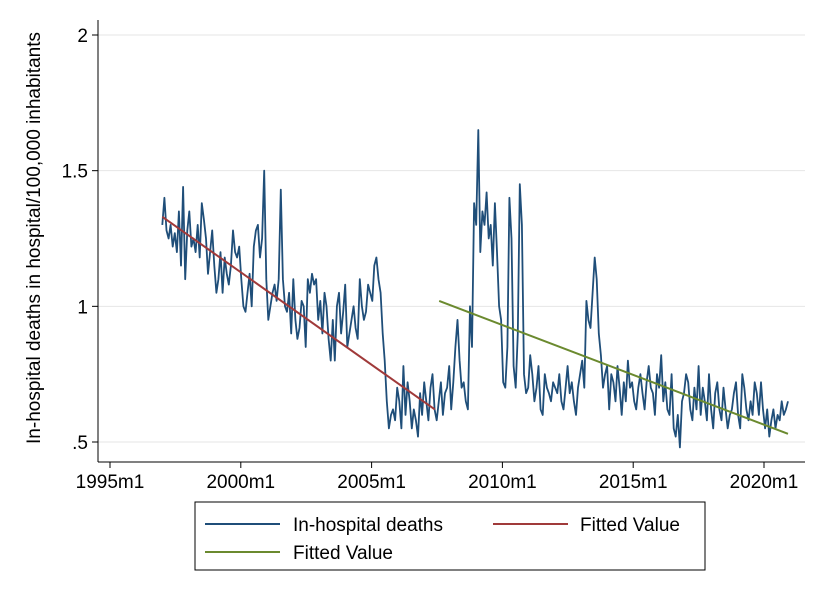 The height and width of the screenshot is (599, 825). What do you see at coordinates (82, 307) in the screenshot?
I see `y-tick-label: 1` at bounding box center [82, 307].